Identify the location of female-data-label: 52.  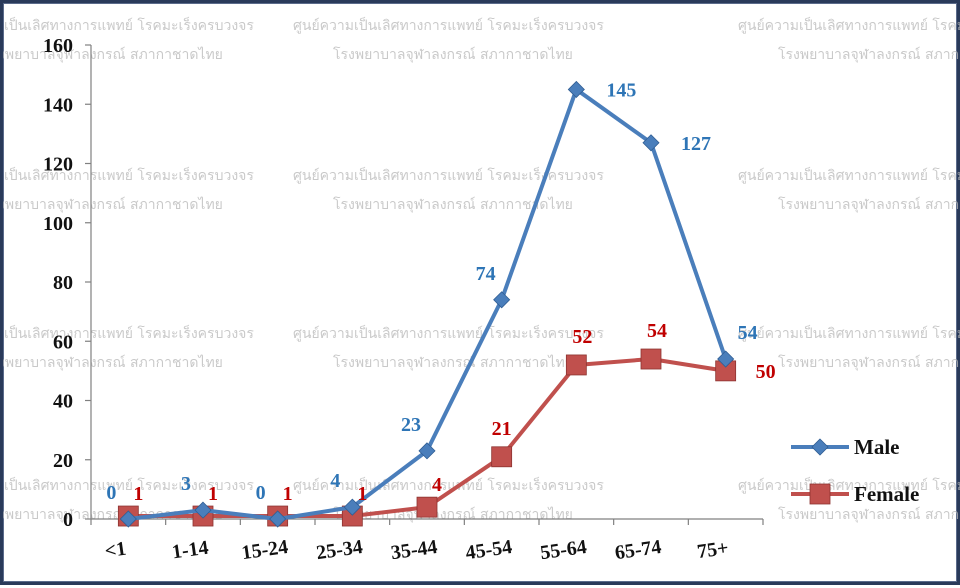
(582, 337).